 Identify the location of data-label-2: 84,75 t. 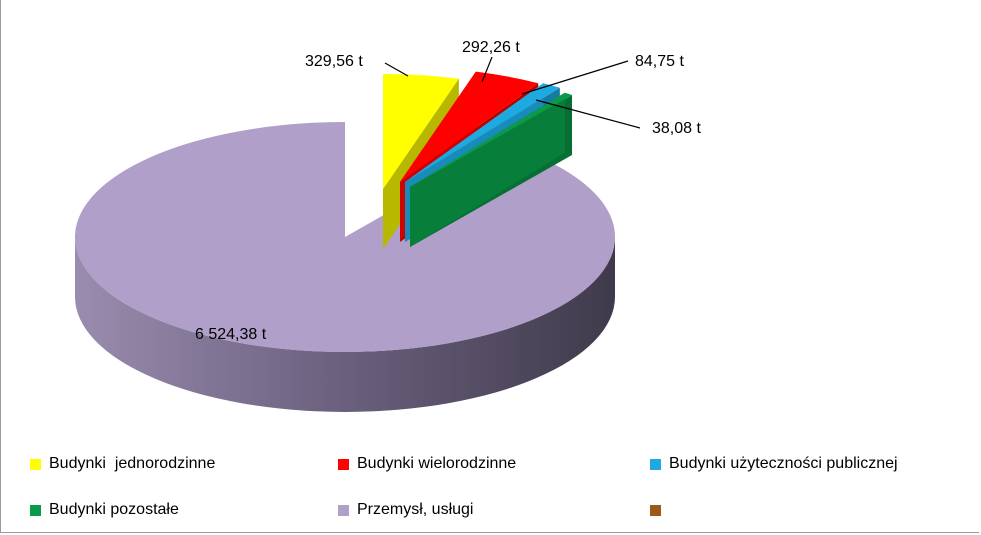
(659, 61).